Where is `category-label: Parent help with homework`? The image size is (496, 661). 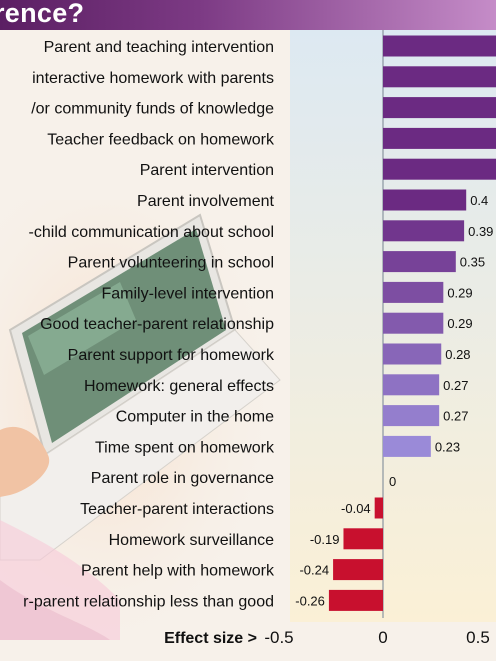
category-label: Parent help with homework is located at coordinates (178, 571).